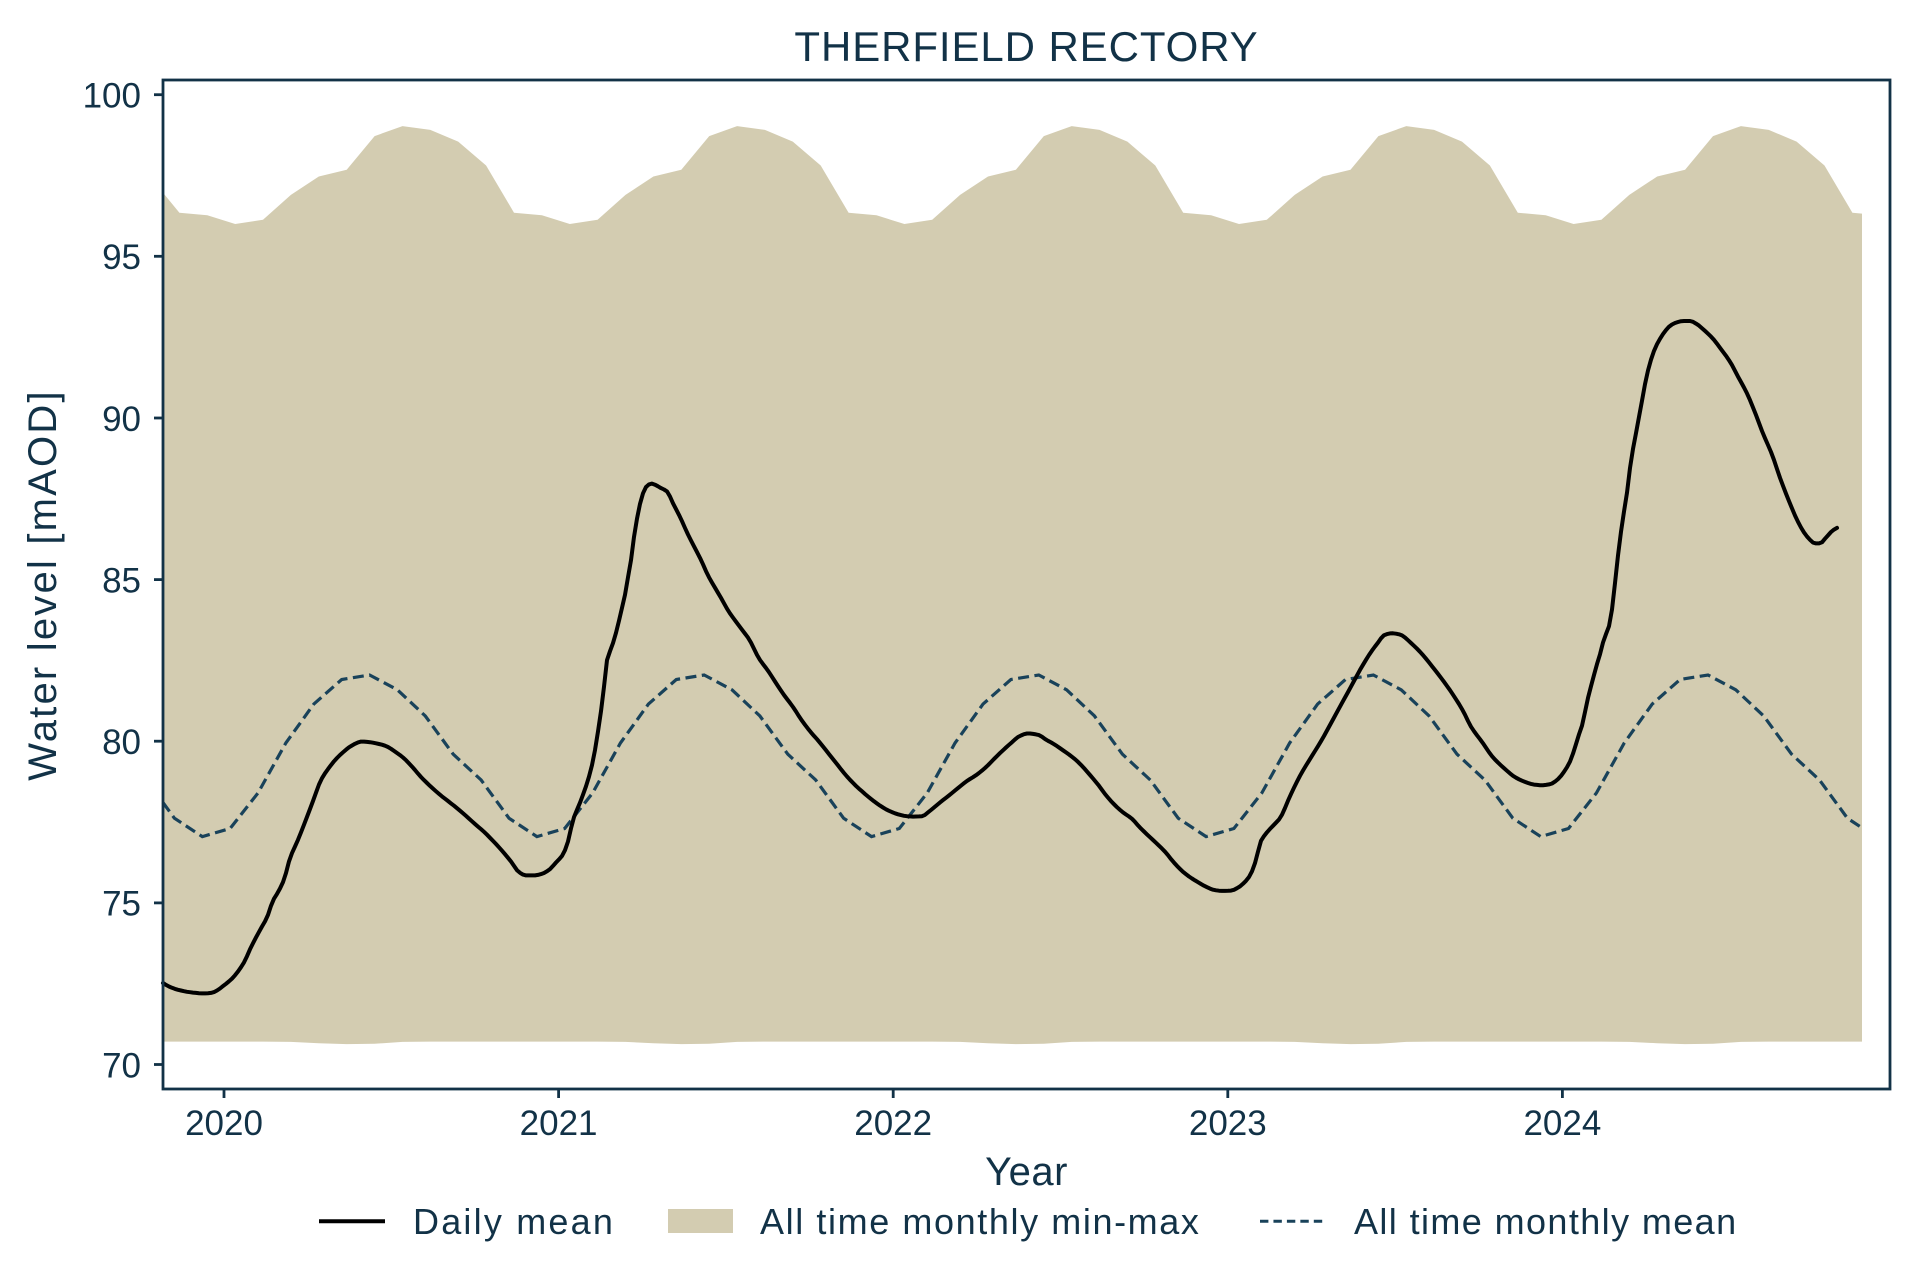 The width and height of the screenshot is (1920, 1285). I want to click on svg-text: 100, so click(112, 96).